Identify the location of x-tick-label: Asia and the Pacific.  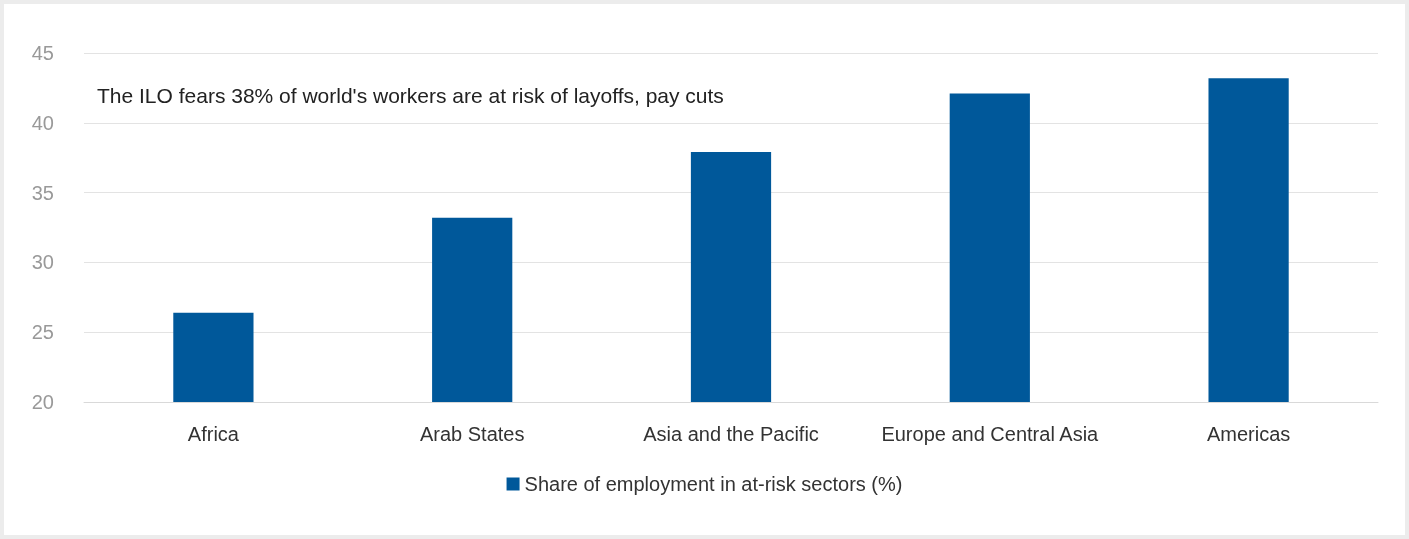
(731, 434).